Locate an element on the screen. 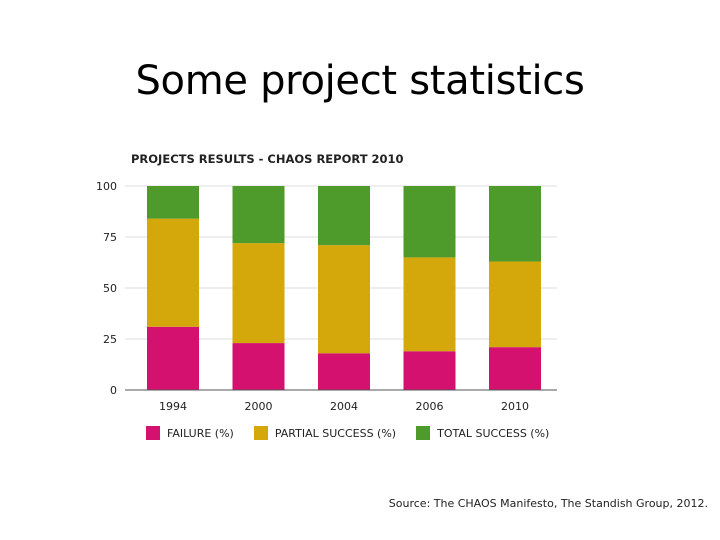 The width and height of the screenshot is (720, 540). x-tick-label-2000: 2000 is located at coordinates (259, 406).